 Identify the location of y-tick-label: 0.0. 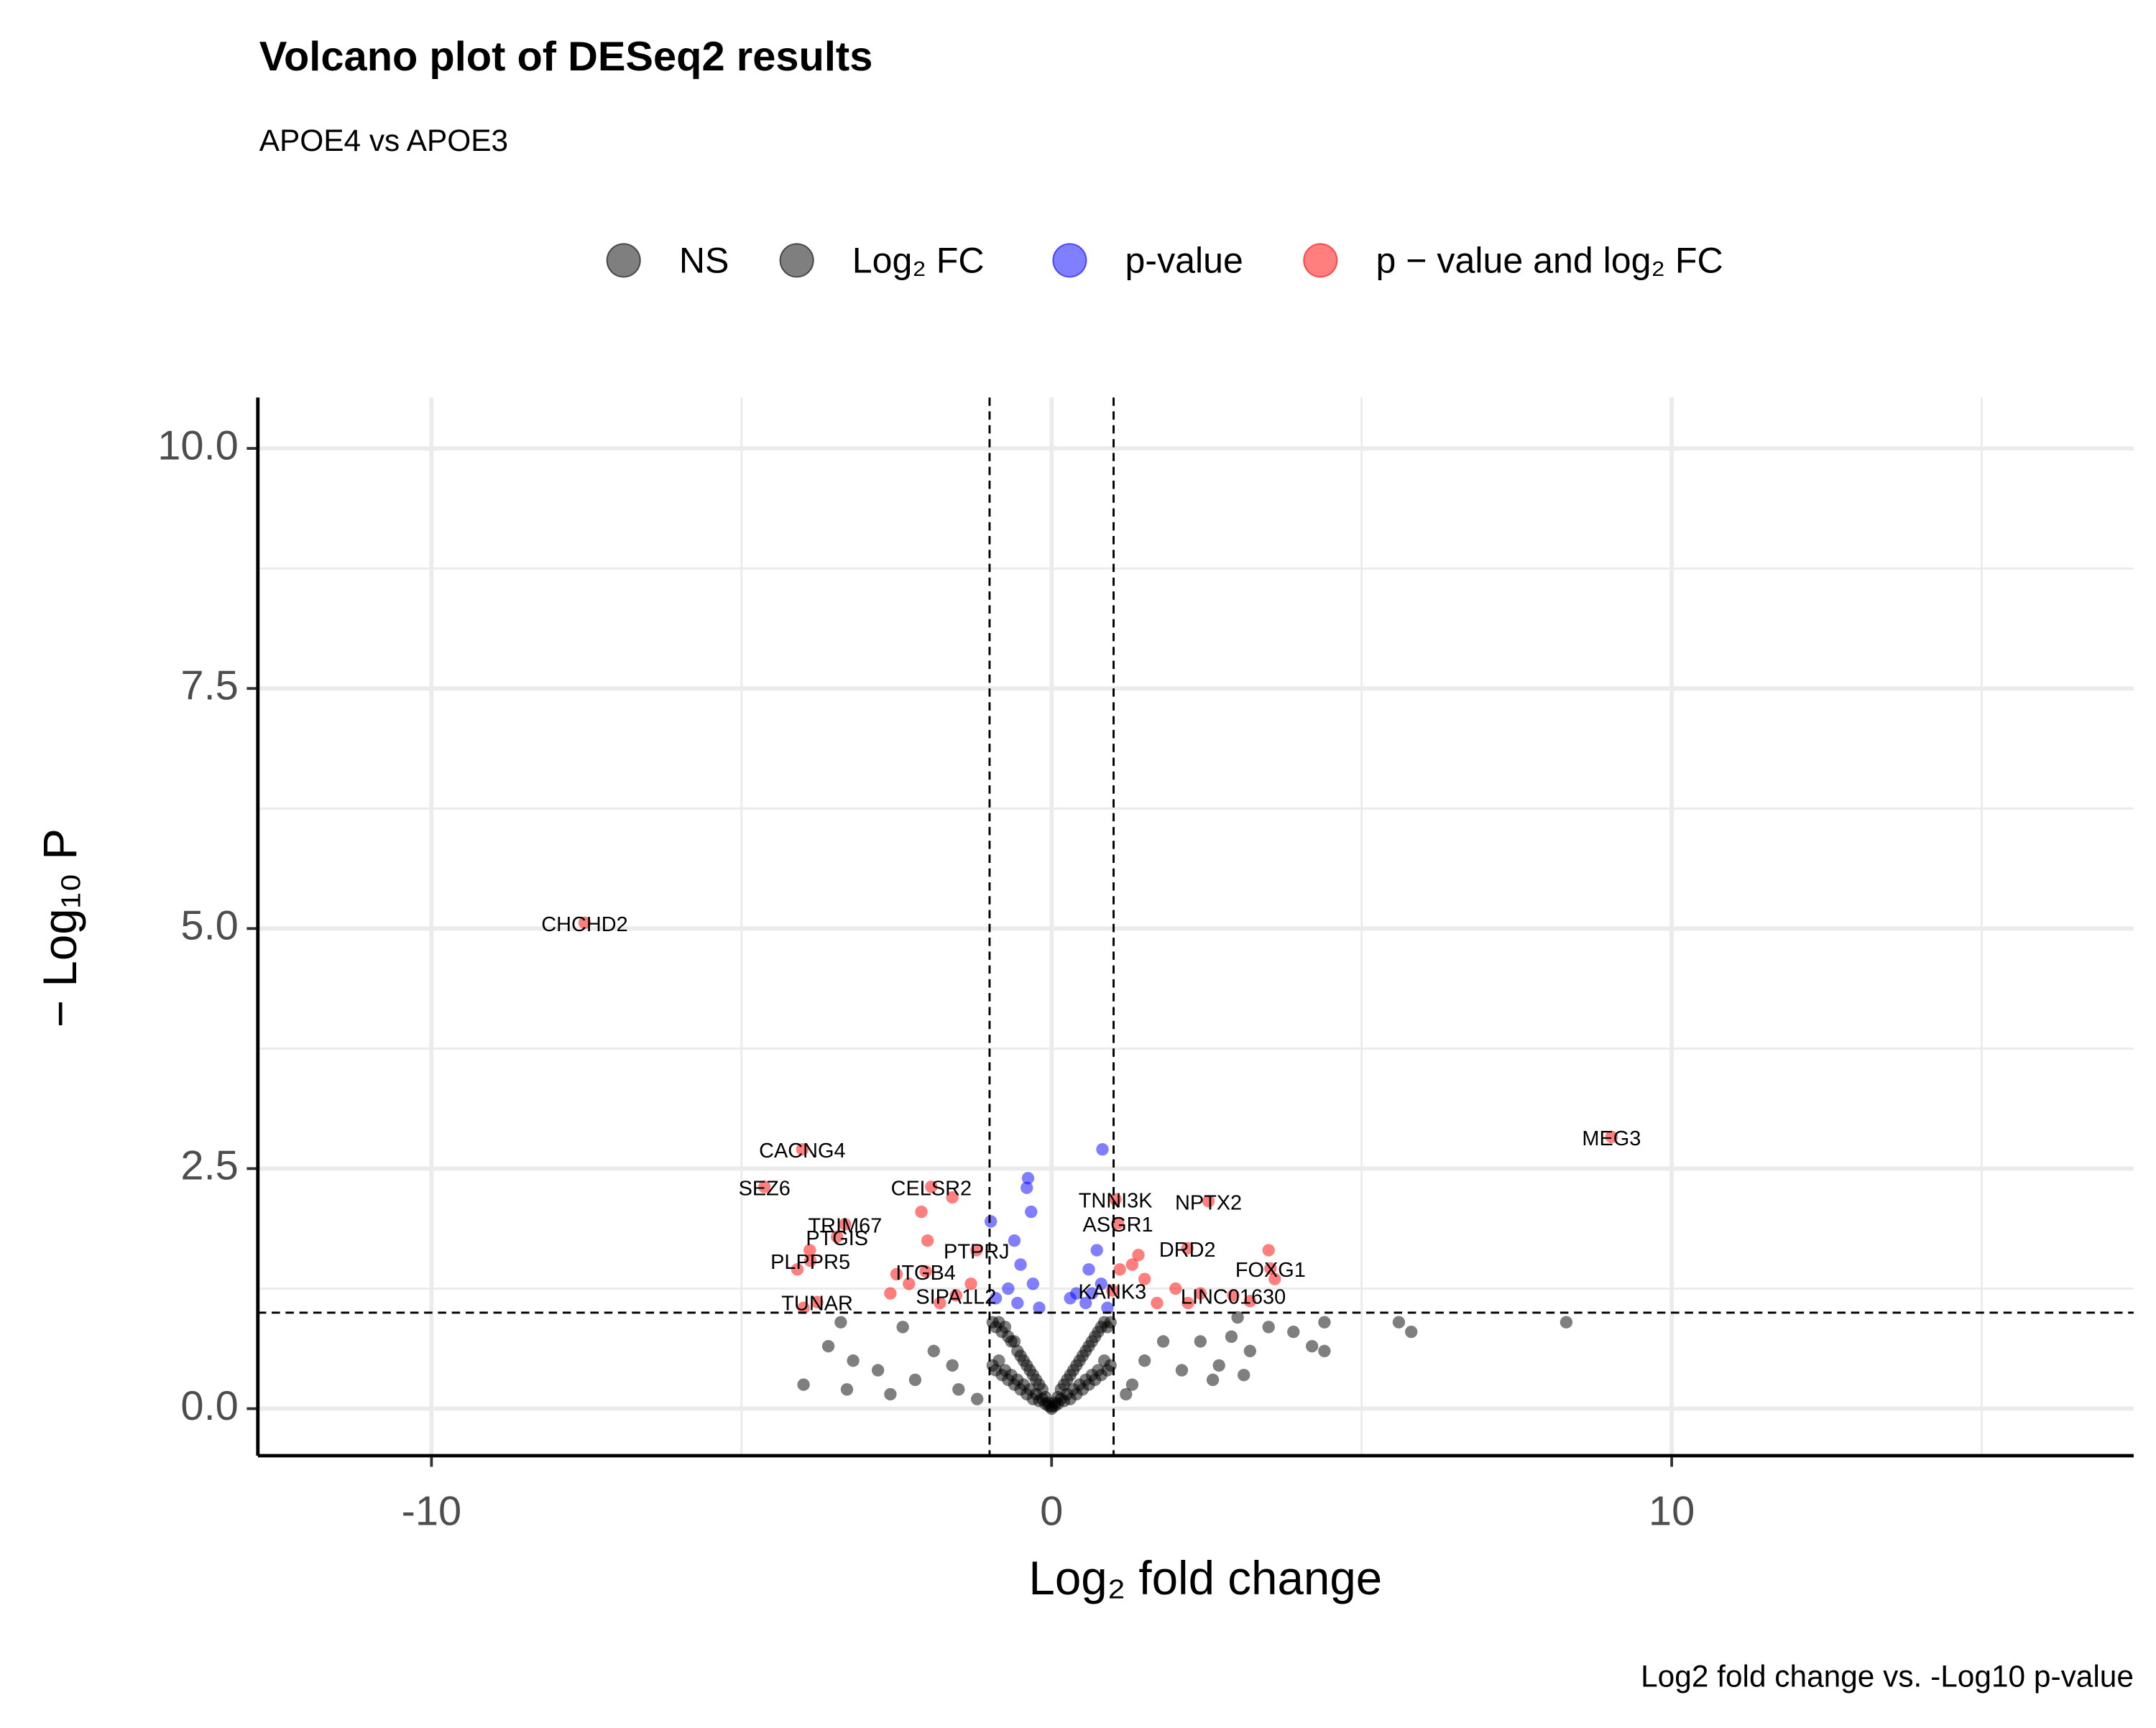
(209, 1406).